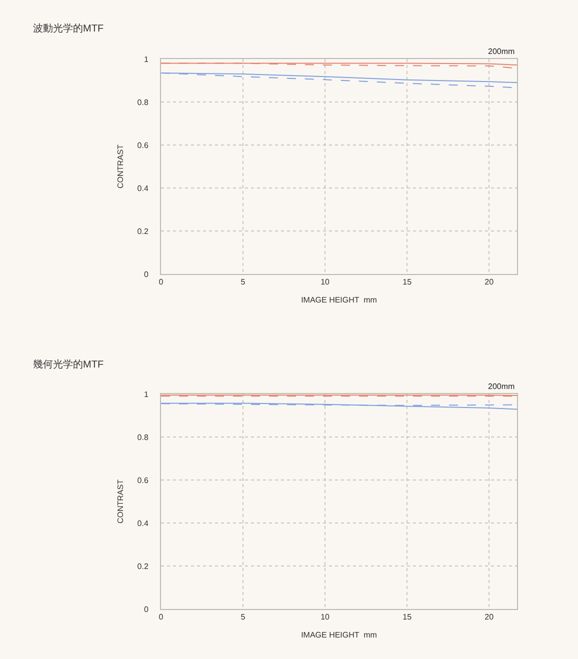 This screenshot has height=659, width=578. Describe the element at coordinates (68, 364) in the screenshot. I see `text: 幾何光学的MTF` at that location.